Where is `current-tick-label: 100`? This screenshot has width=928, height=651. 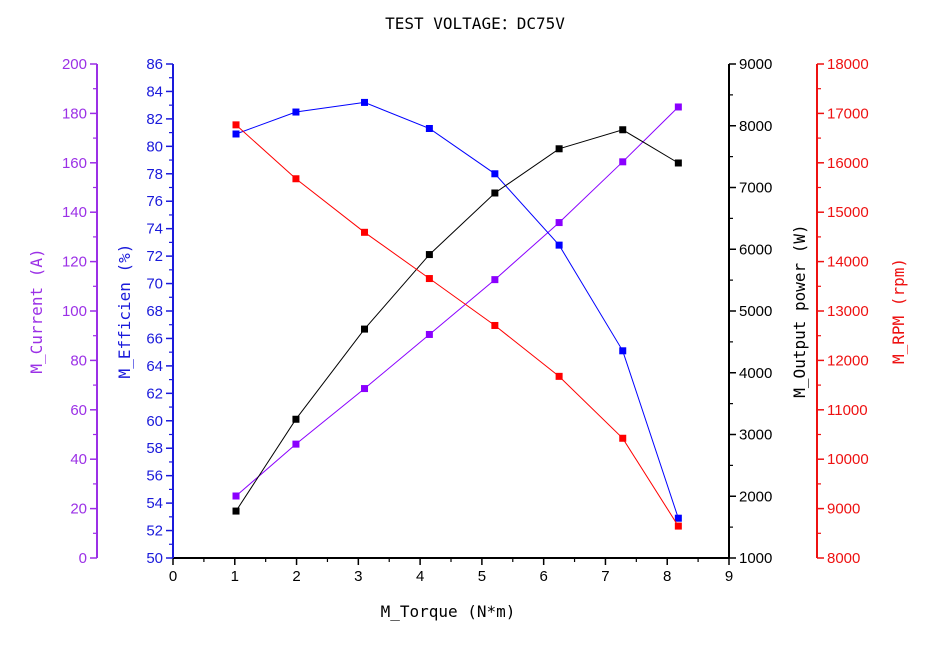
current-tick-label: 100 is located at coordinates (74, 311).